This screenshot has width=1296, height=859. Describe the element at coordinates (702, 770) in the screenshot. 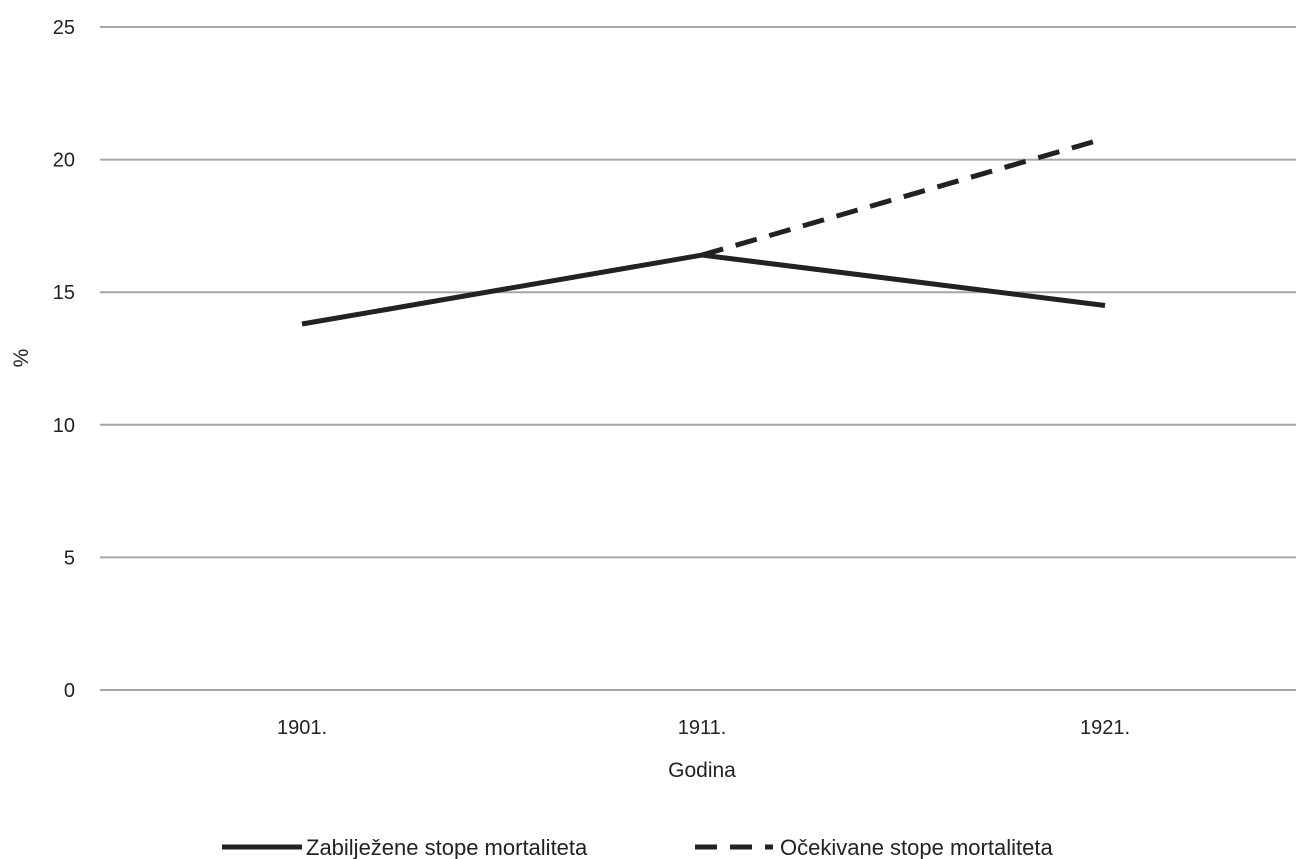

I see `x-axis-title: Godina` at that location.